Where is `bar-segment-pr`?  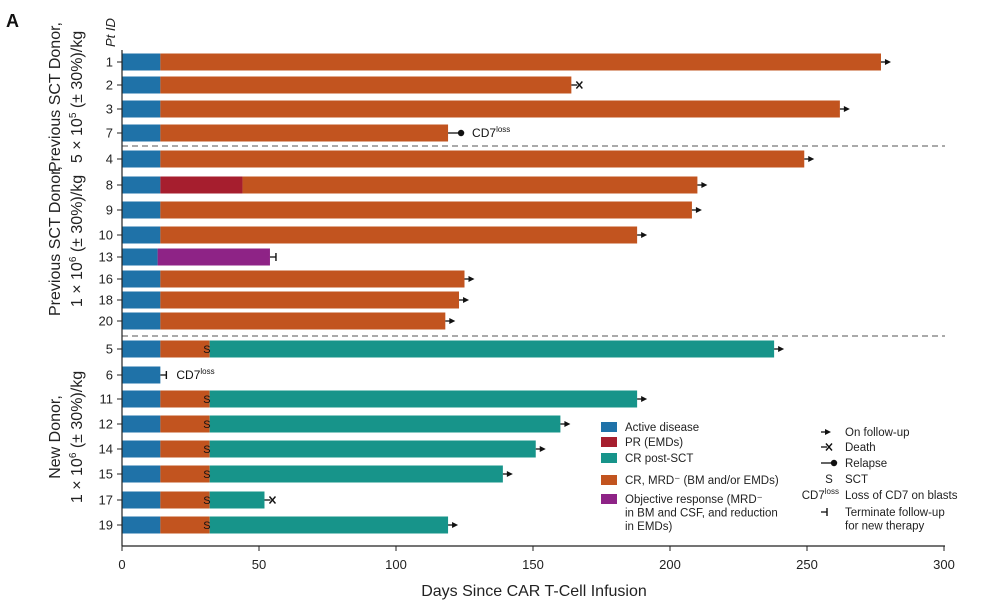 bar-segment-pr is located at coordinates (201, 185).